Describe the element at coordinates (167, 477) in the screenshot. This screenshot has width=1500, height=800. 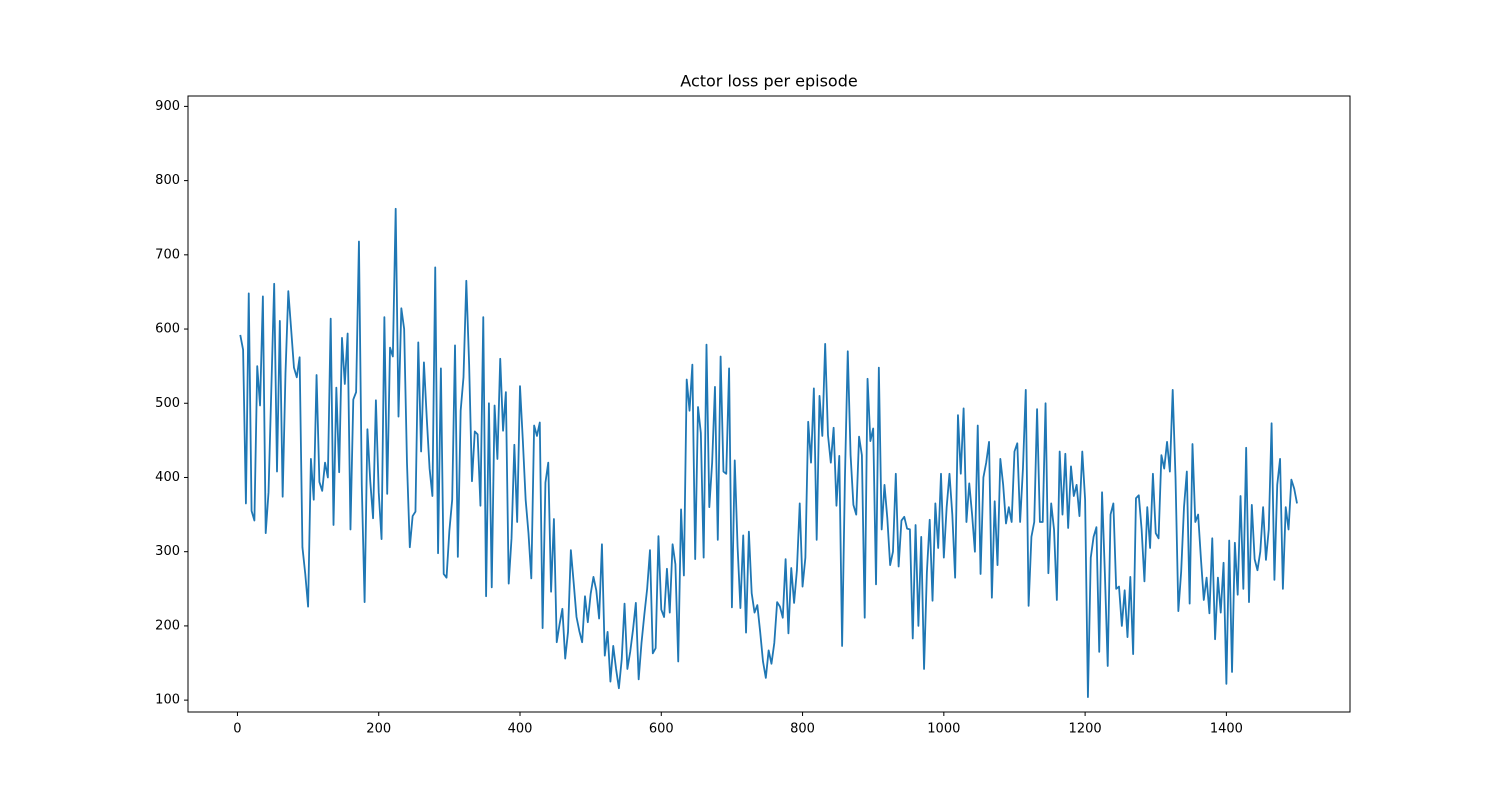
I see `y-tick-label: 400` at that location.